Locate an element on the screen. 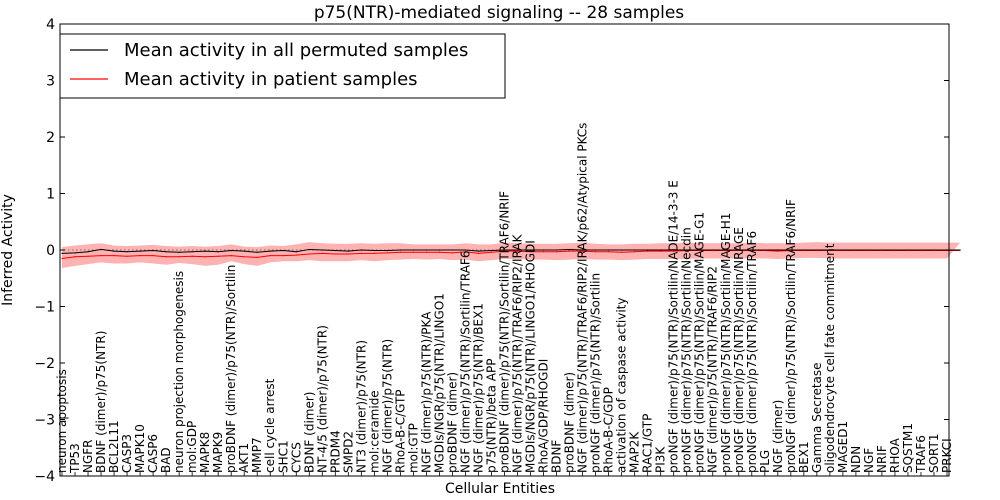 The width and height of the screenshot is (1000, 500). x-tick-label: NGF (dimer)/p75(NTR)/TRAF6/RIP2 is located at coordinates (713, 369).